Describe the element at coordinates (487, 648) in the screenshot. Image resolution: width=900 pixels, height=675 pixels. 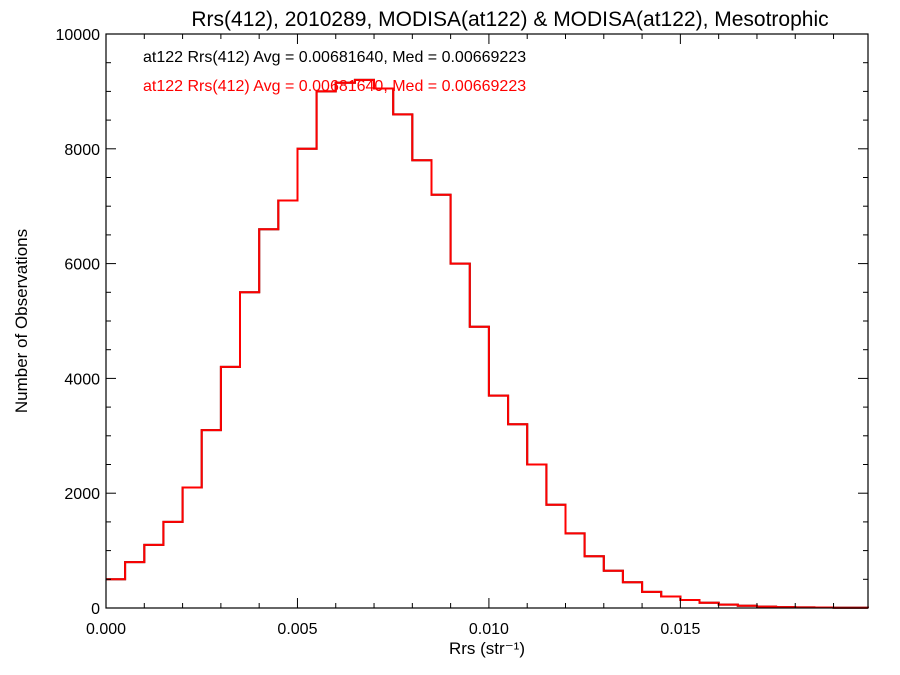
I see `x-axis-title: Rrs (str⁻¹)` at that location.